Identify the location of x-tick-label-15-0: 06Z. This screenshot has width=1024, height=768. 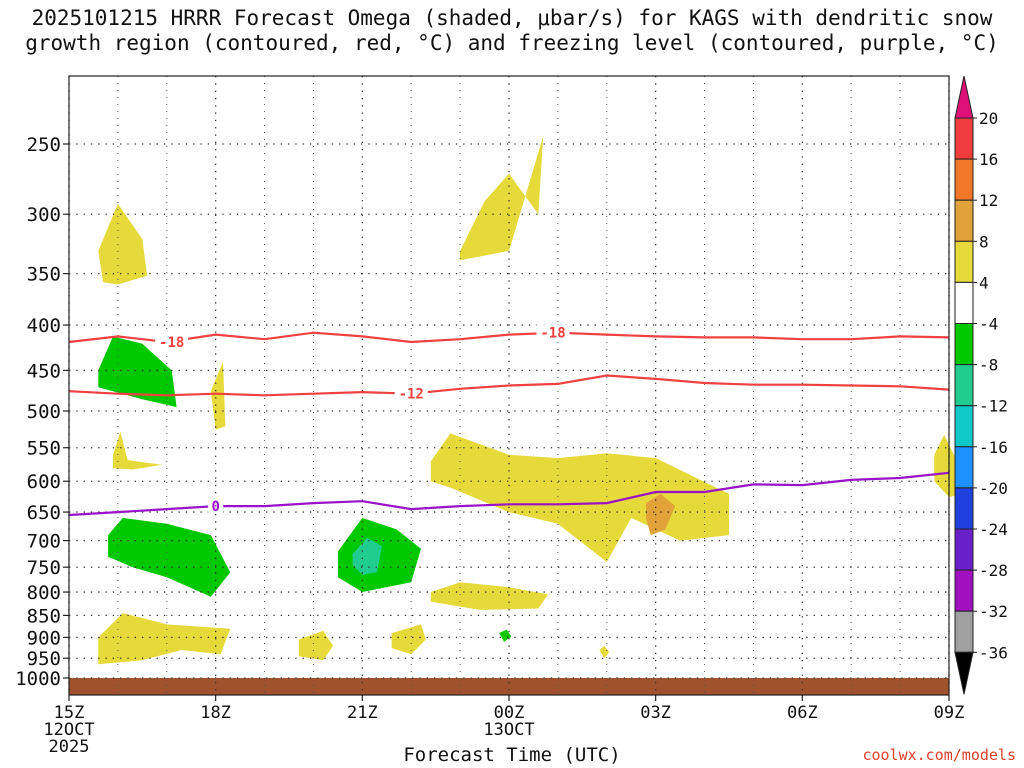
(802, 713).